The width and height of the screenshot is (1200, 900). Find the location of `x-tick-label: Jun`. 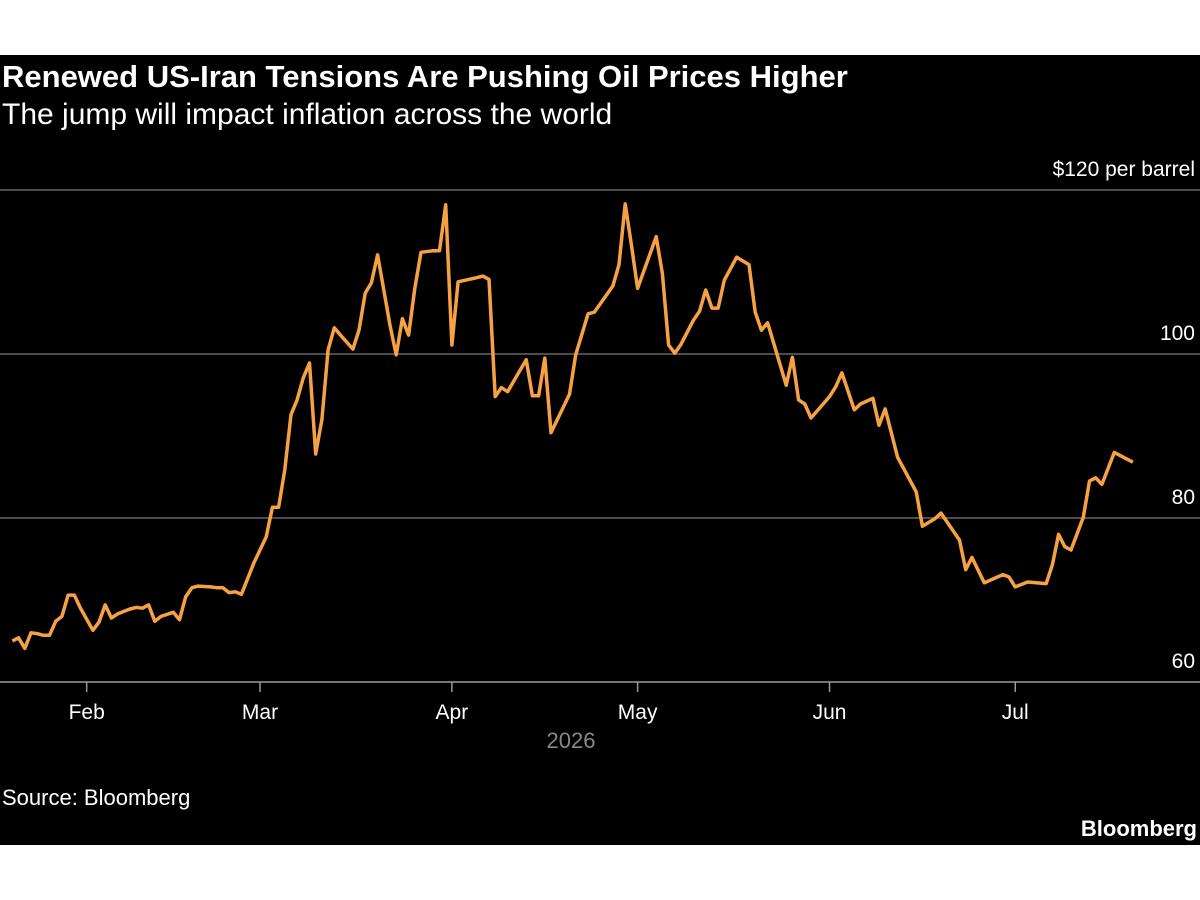

x-tick-label: Jun is located at coordinates (830, 712).